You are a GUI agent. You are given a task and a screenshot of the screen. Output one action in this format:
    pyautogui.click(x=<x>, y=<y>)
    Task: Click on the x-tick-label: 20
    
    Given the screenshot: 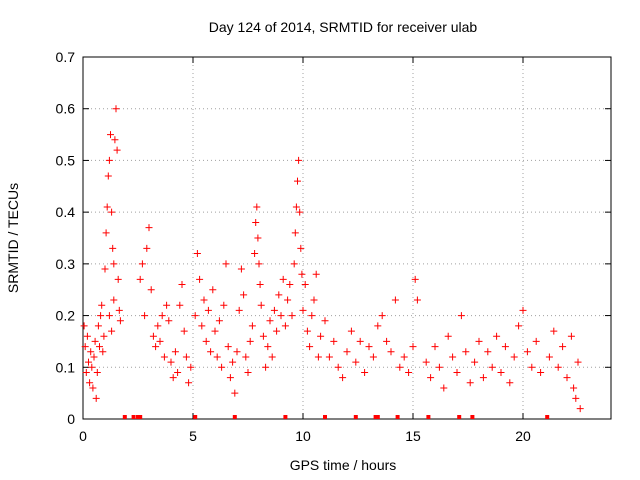 What is the action you would take?
    pyautogui.click(x=523, y=436)
    